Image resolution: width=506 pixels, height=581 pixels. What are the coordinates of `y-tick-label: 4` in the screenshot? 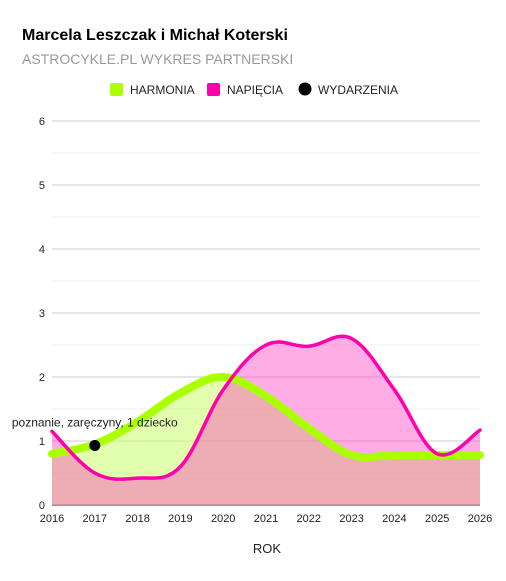 It's located at (42, 250).